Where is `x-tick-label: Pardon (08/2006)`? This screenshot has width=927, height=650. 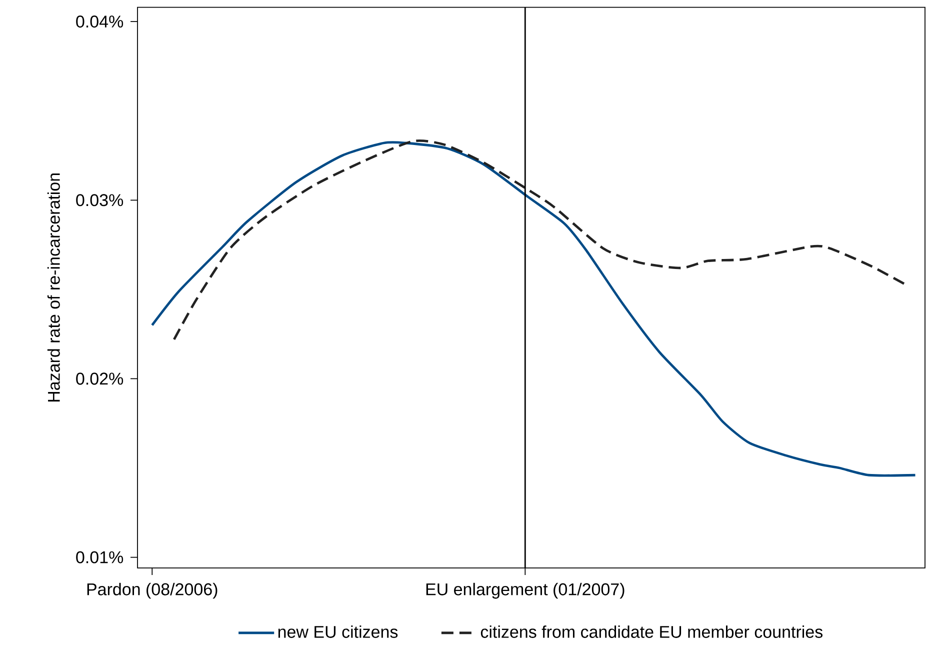 x-tick-label: Pardon (08/2006) is located at coordinates (152, 590).